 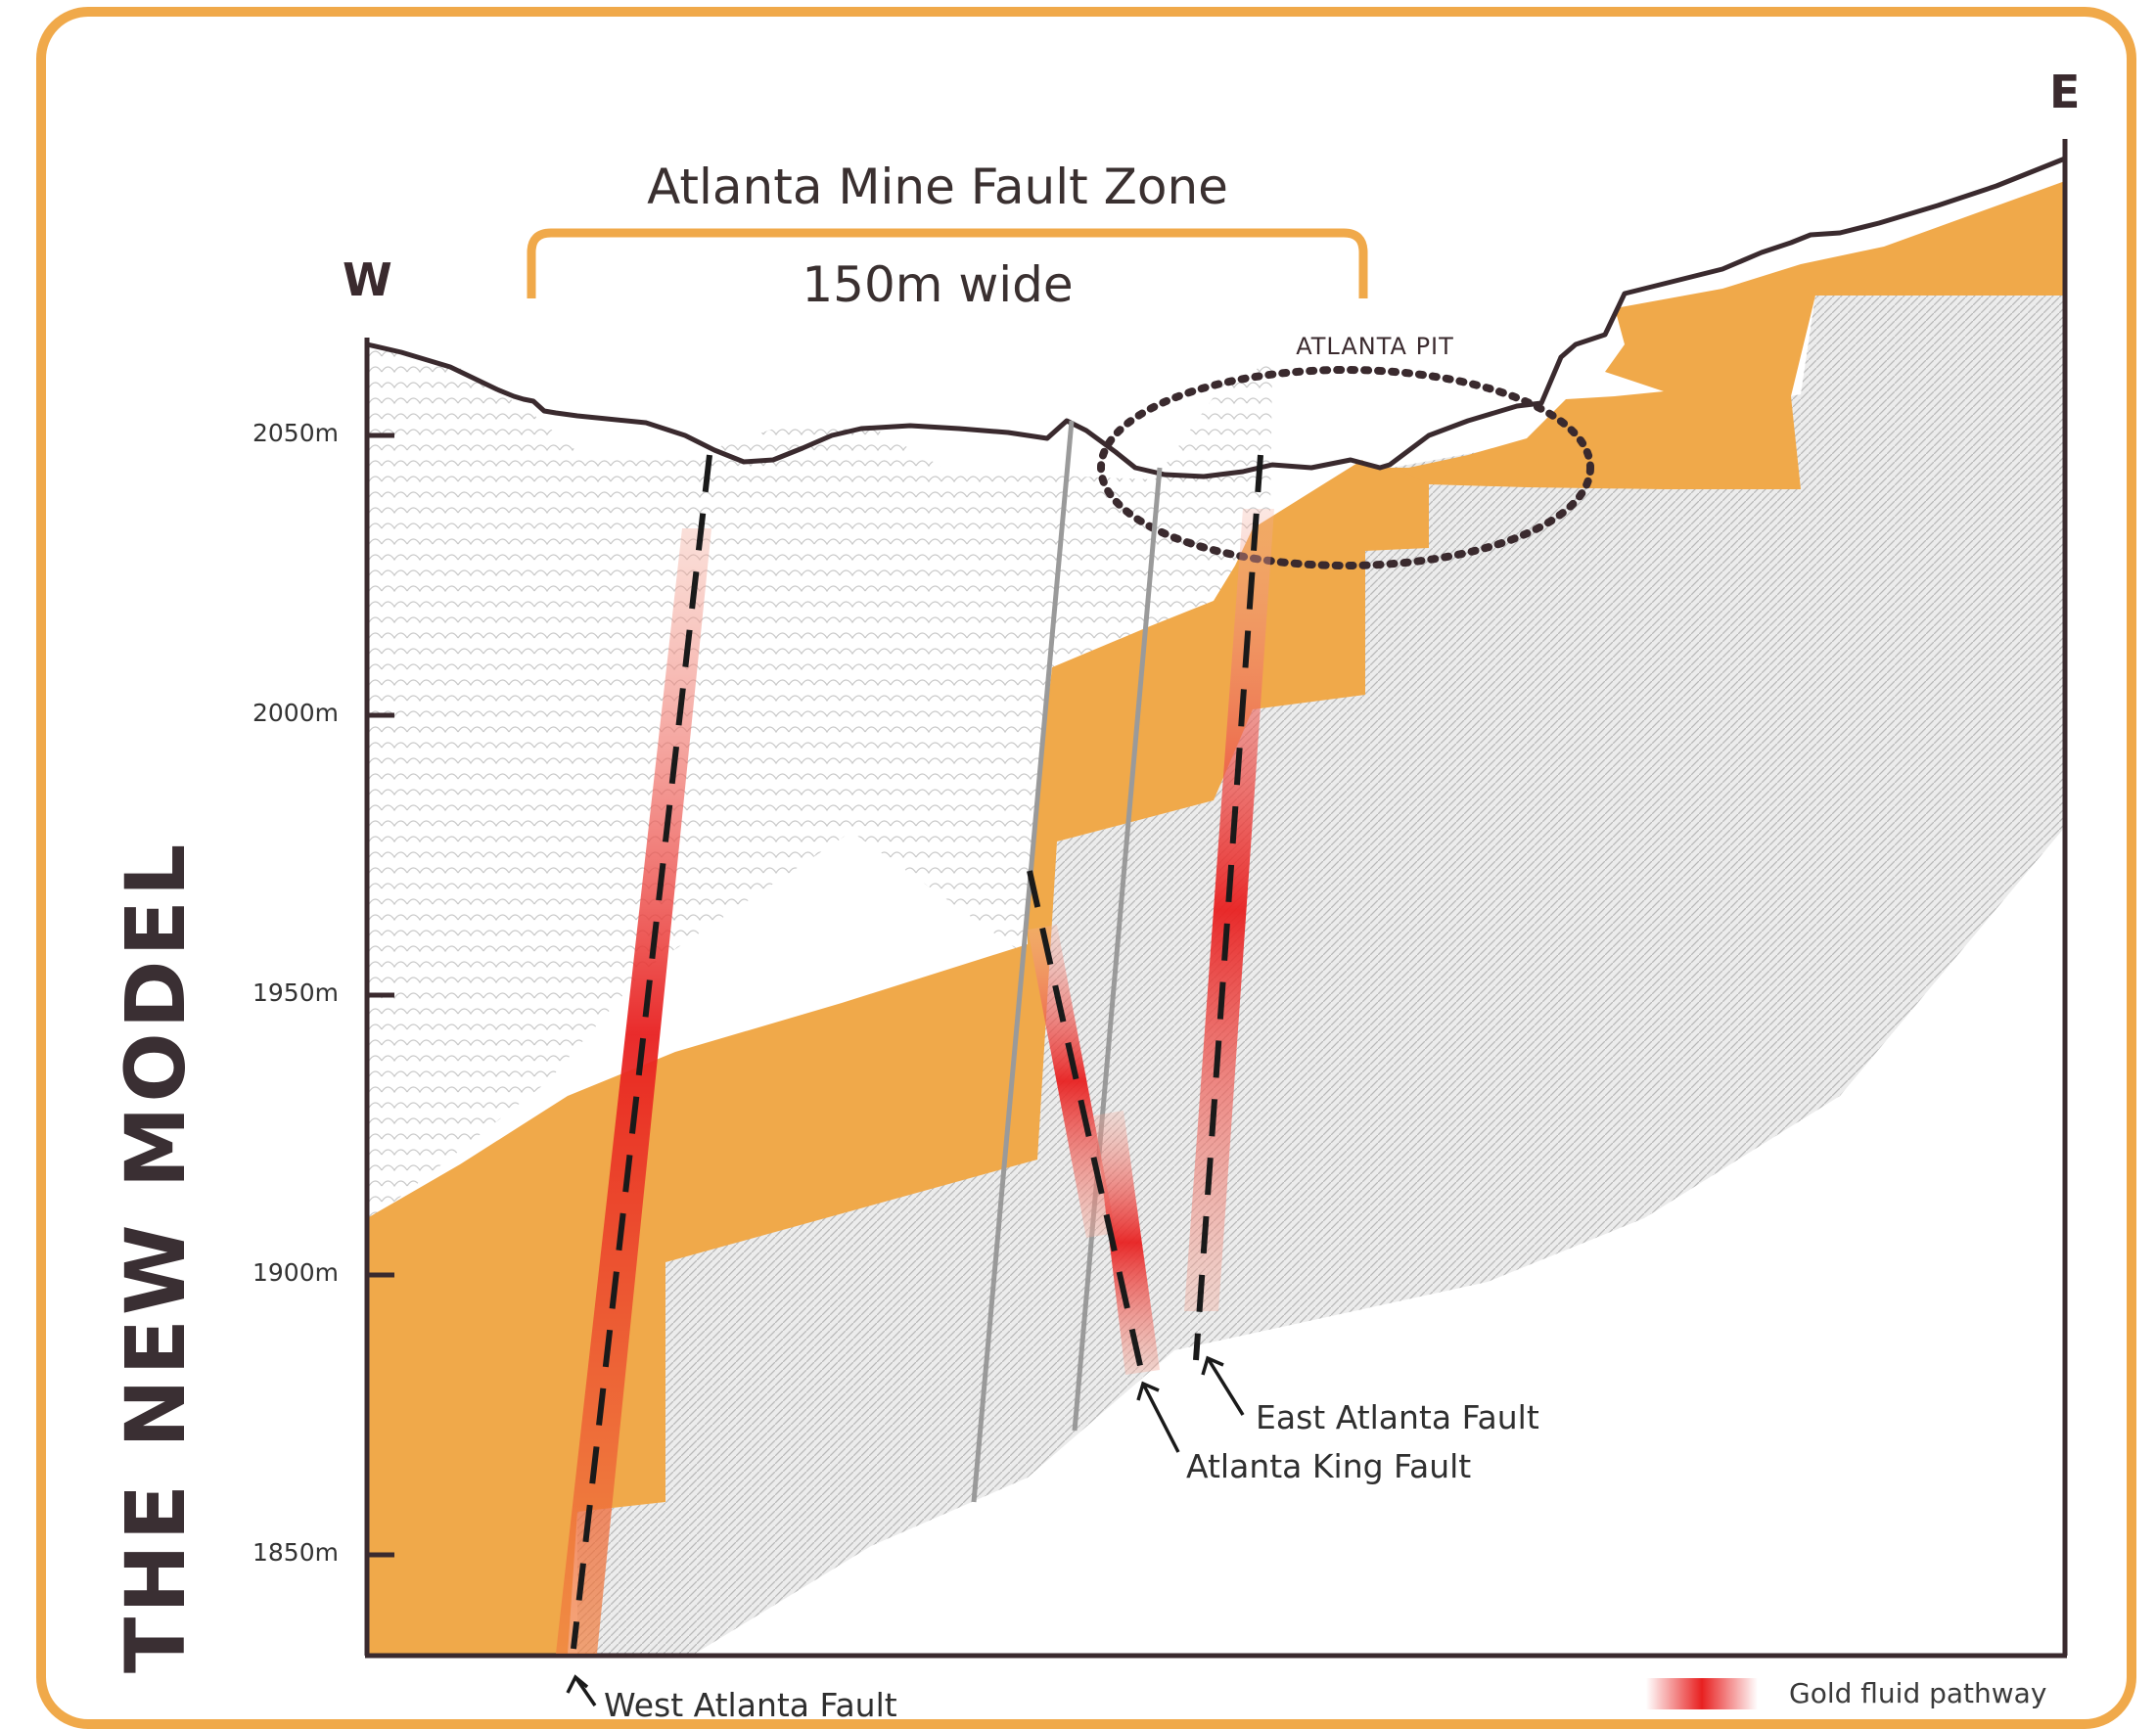 I want to click on west-atlanta-fault-label: West Atlanta Fault, so click(x=750, y=1705).